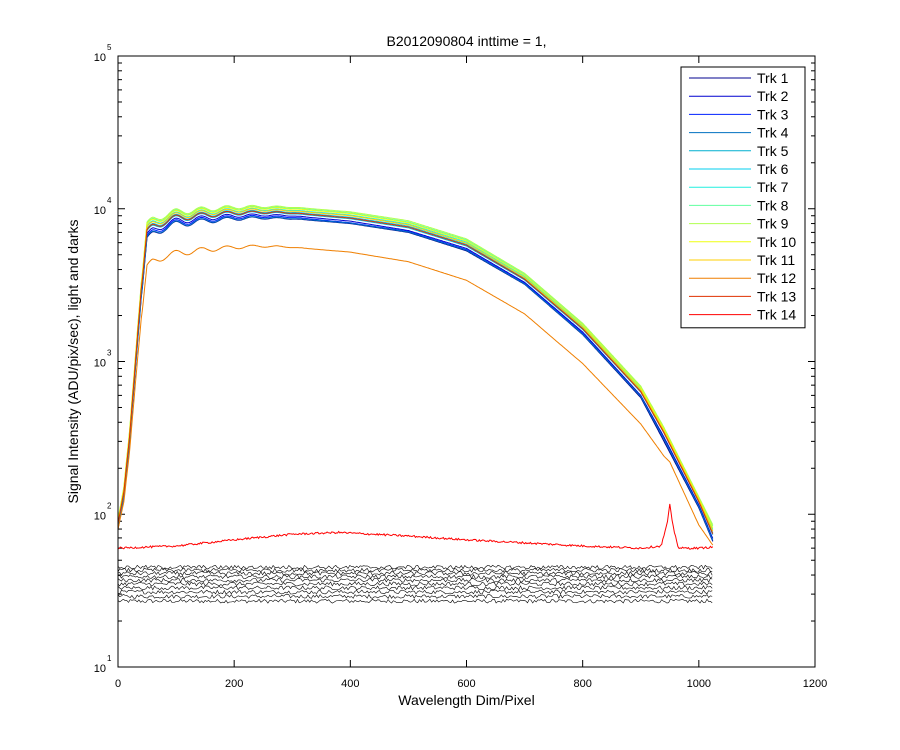  What do you see at coordinates (699, 684) in the screenshot?
I see `x-tick-label: 1000` at bounding box center [699, 684].